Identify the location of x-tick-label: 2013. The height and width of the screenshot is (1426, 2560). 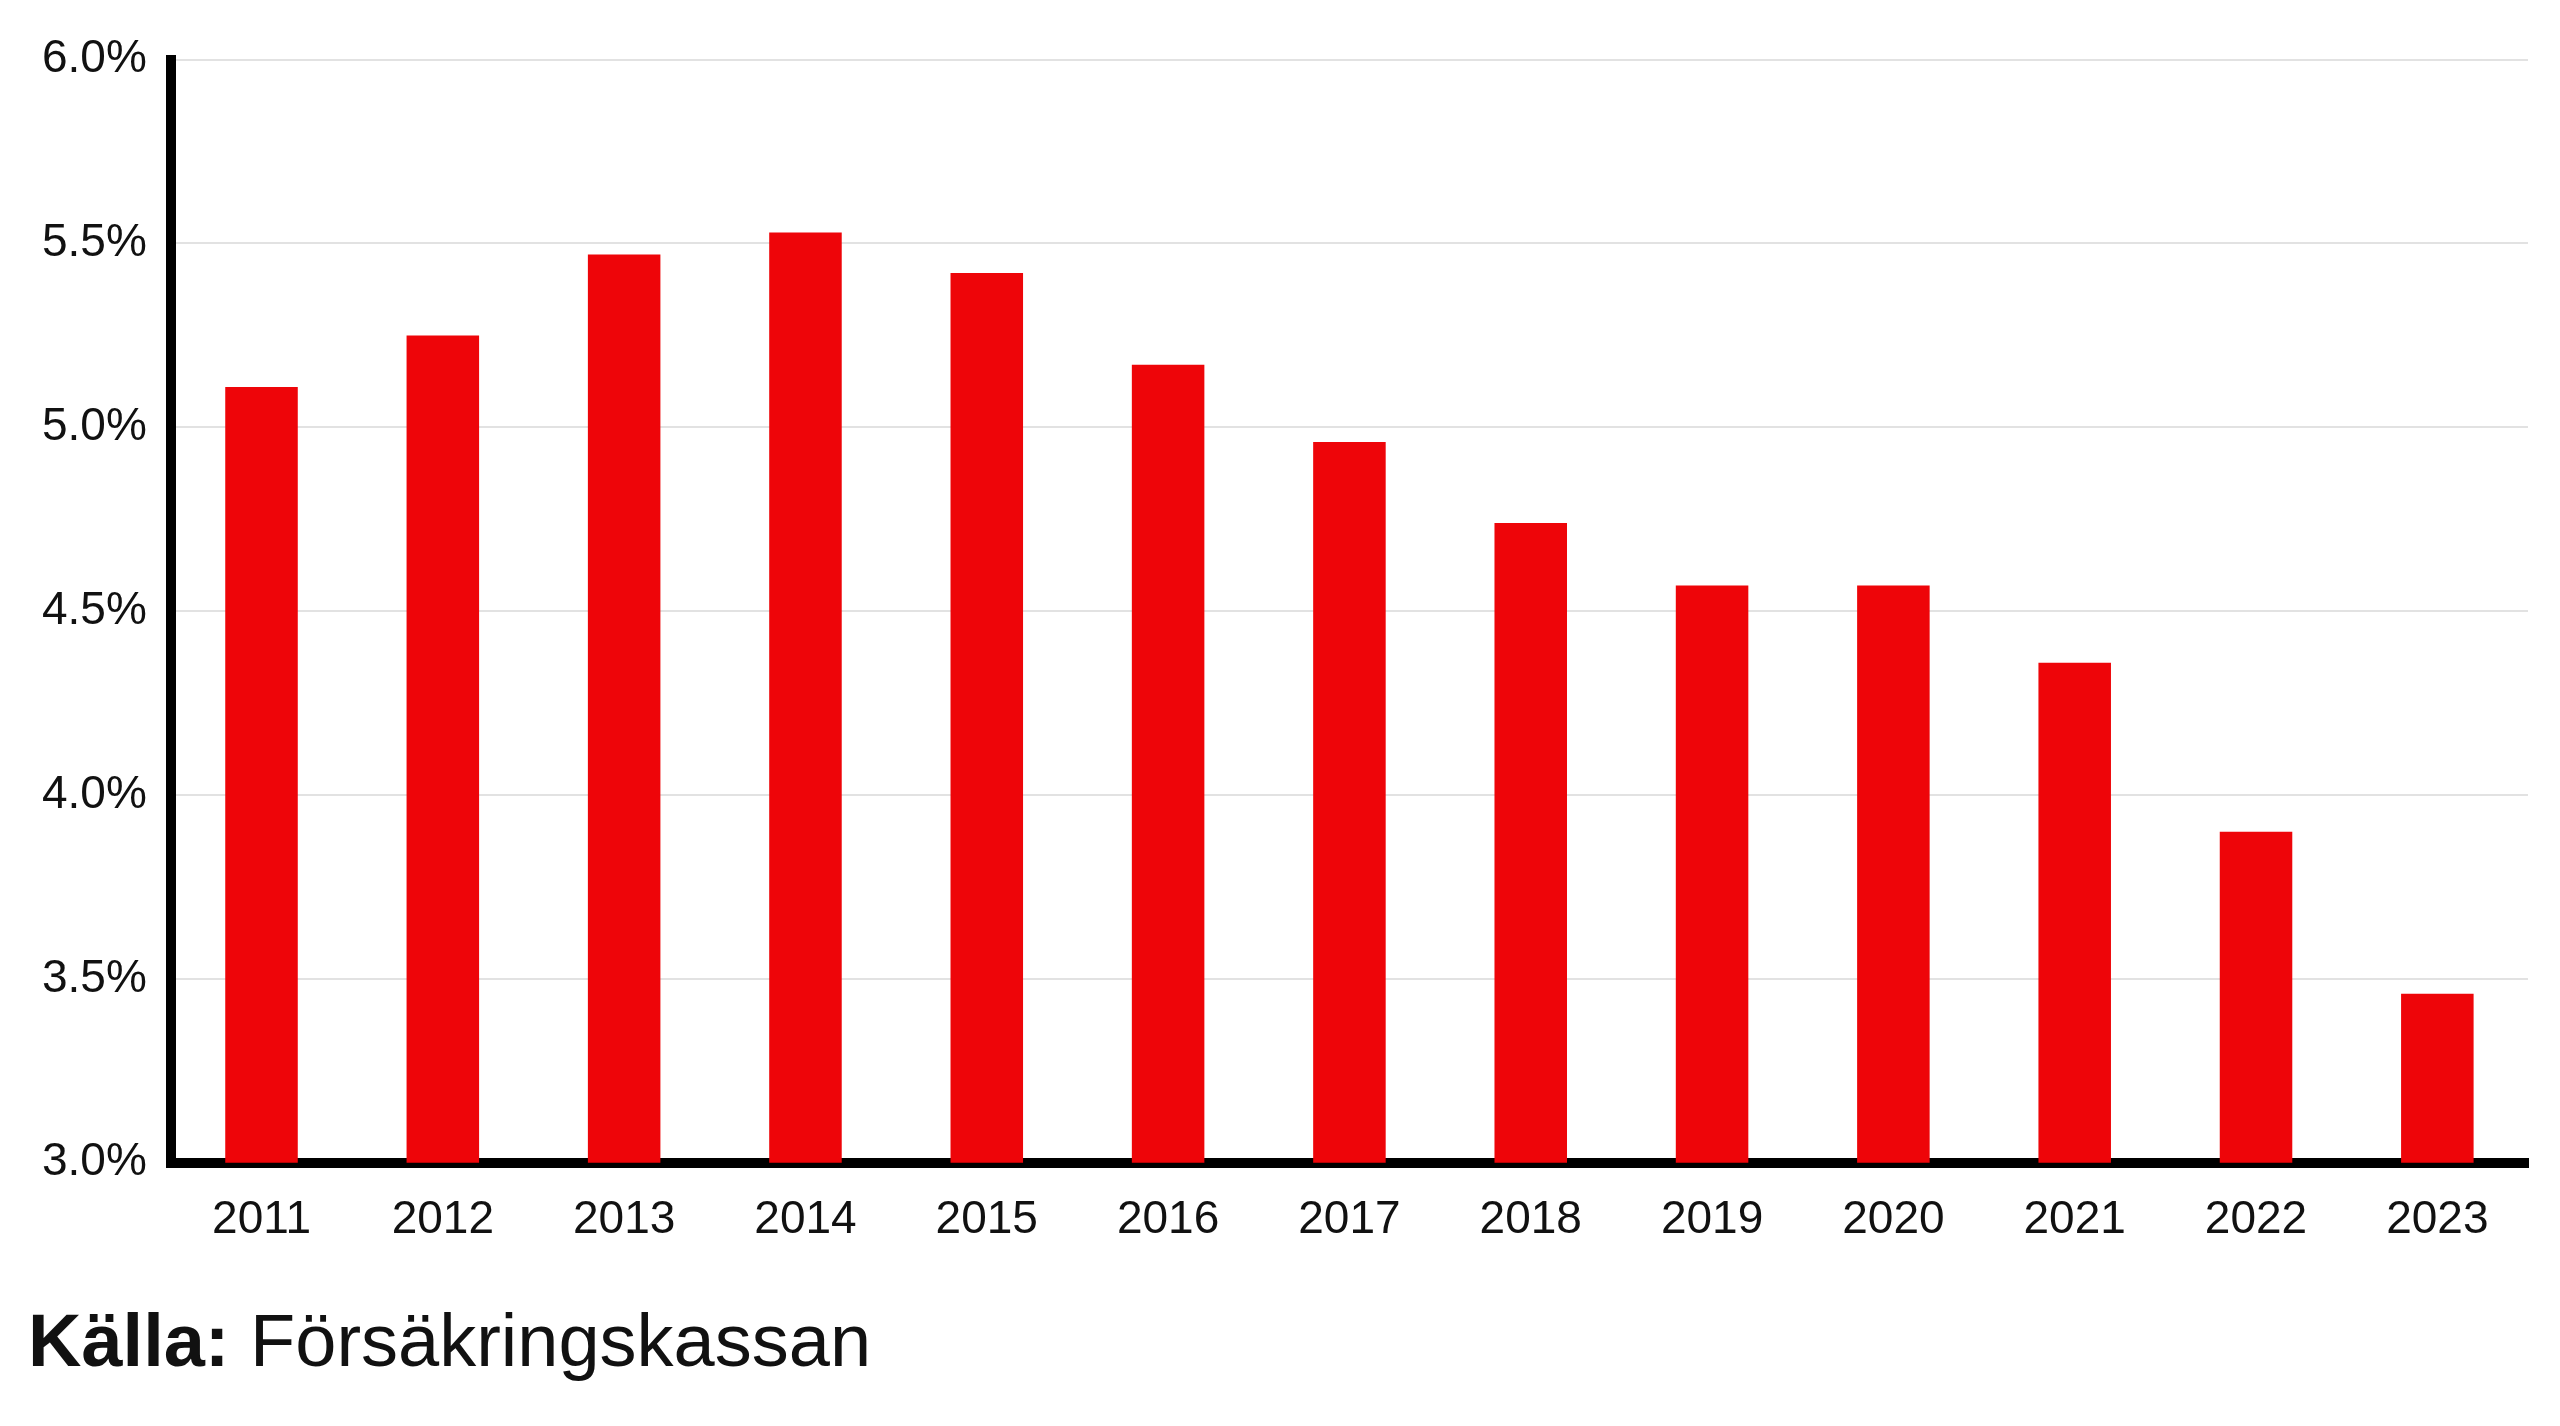
(624, 1217).